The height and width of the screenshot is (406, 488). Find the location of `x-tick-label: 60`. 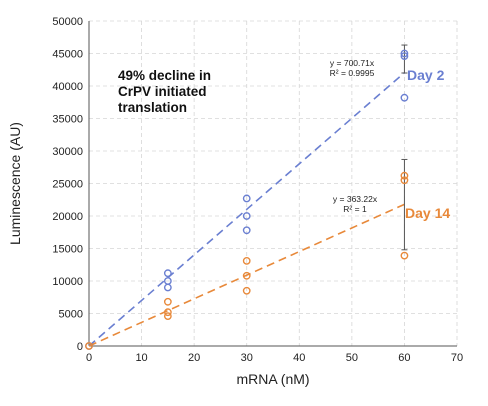

x-tick-label: 60 is located at coordinates (404, 358).